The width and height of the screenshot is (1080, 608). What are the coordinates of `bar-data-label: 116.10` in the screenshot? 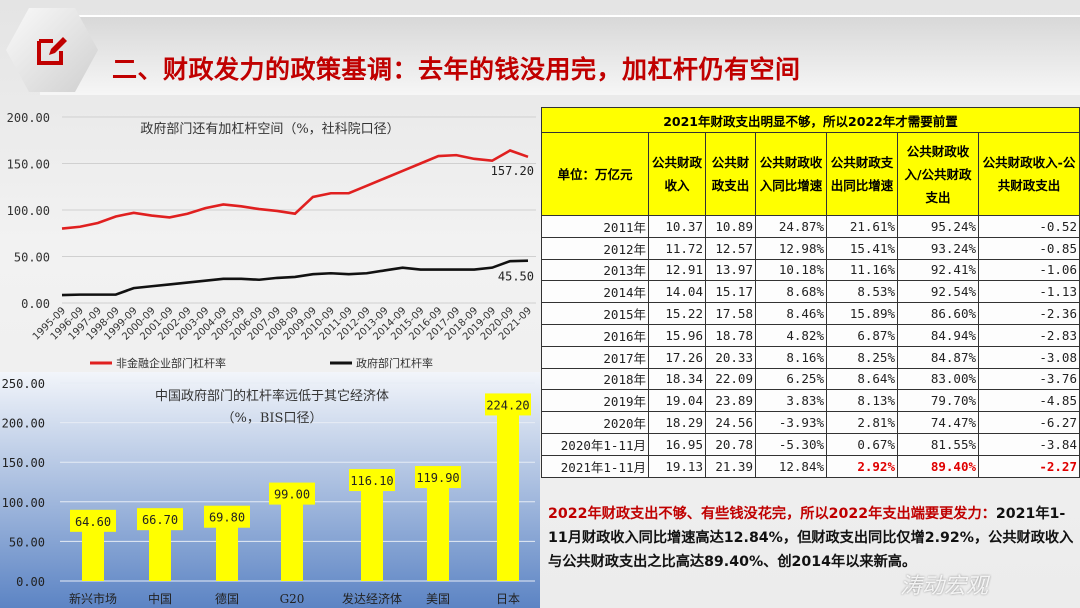 It's located at (371, 481).